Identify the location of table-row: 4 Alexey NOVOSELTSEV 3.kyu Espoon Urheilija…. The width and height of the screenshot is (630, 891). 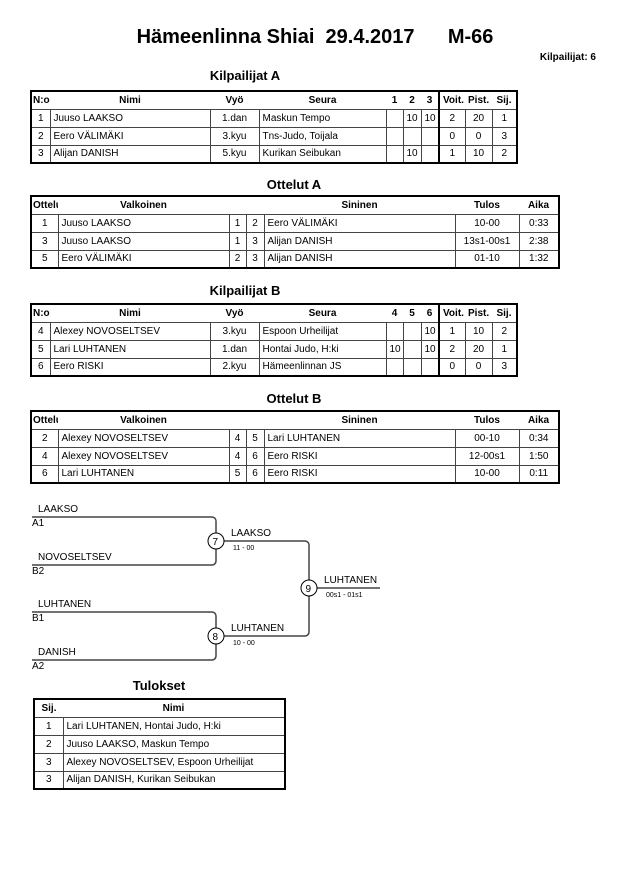
(274, 331).